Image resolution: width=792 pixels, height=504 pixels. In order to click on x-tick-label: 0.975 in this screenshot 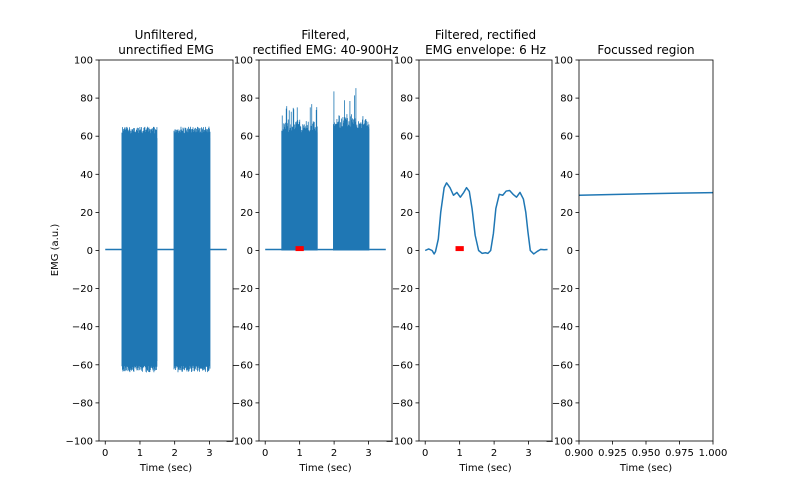, I will do `click(679, 453)`.